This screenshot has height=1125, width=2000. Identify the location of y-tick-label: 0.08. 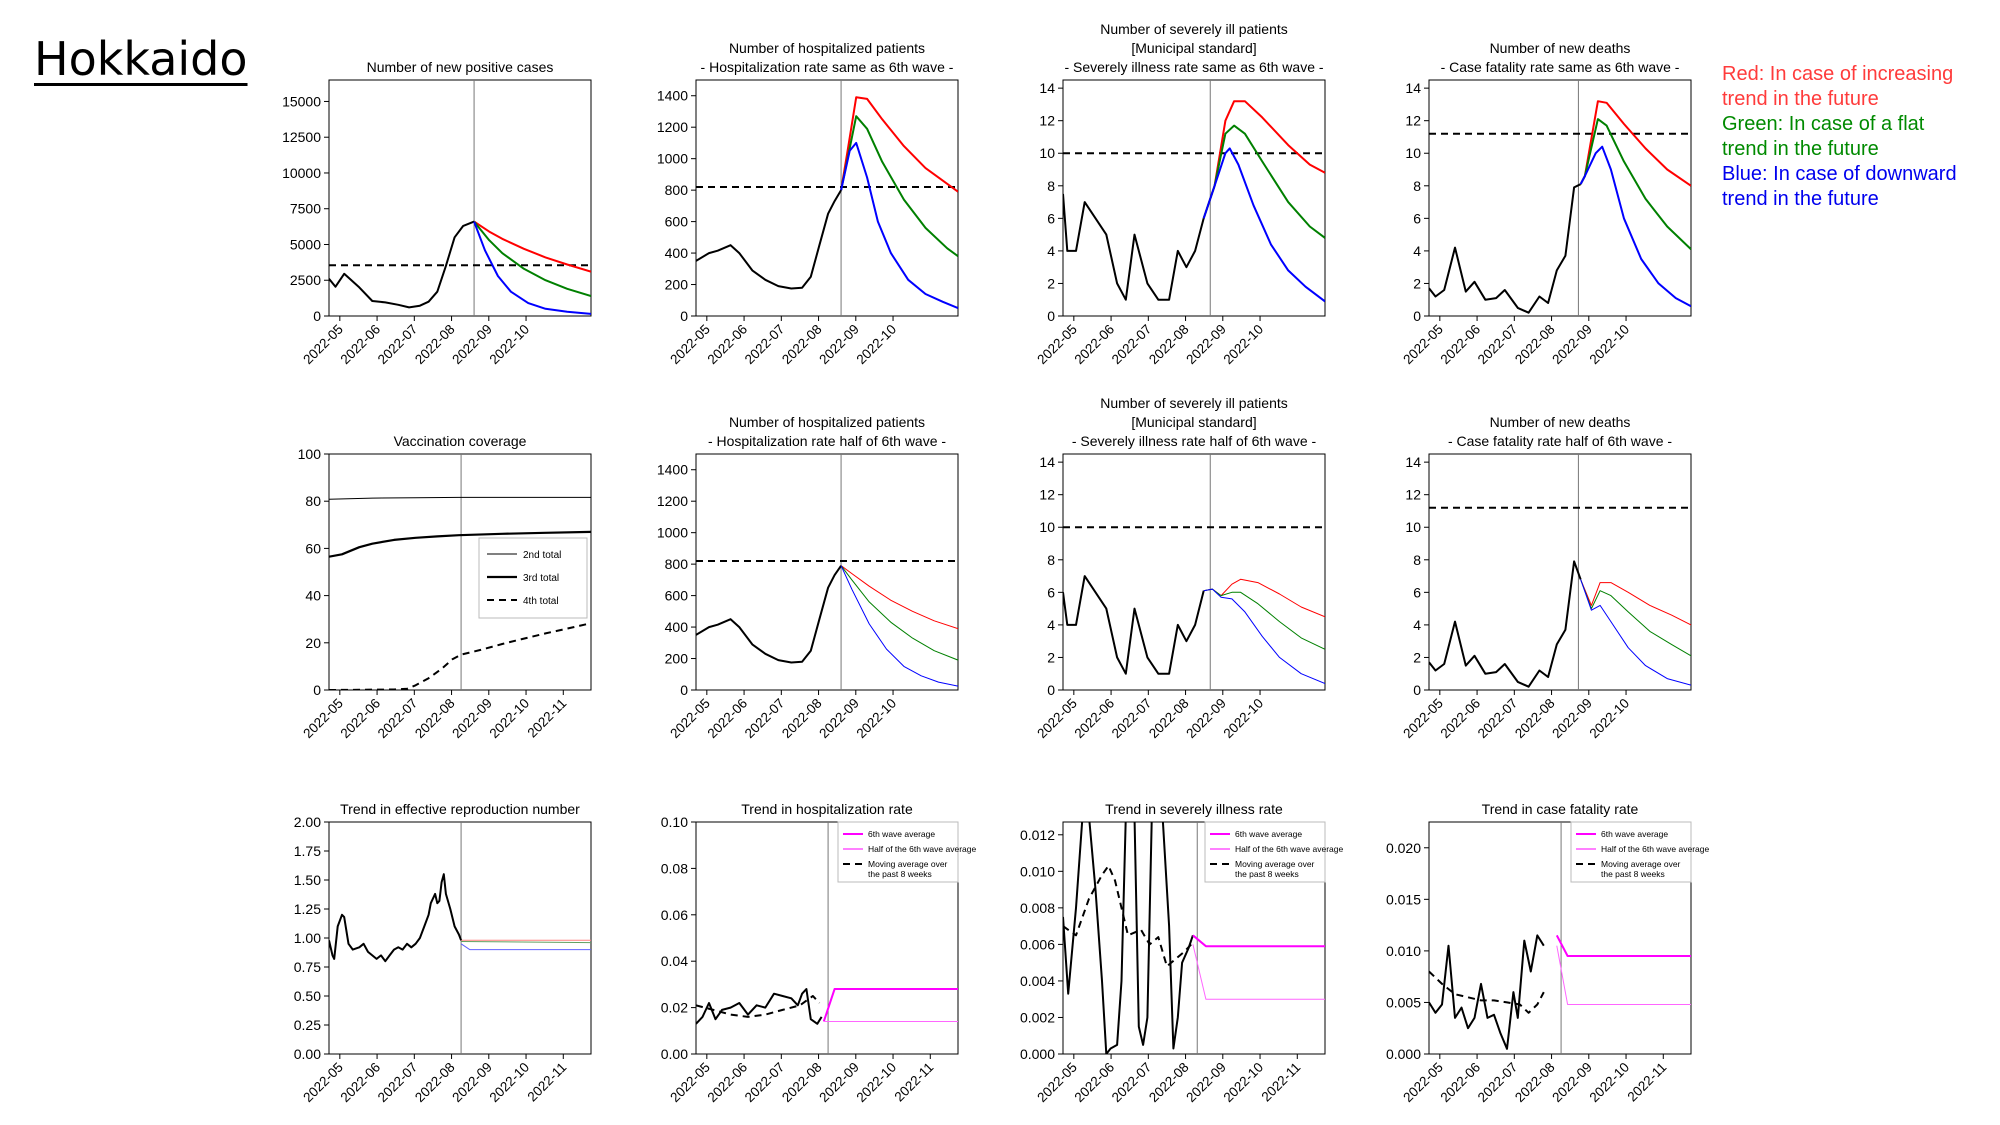
(674, 868).